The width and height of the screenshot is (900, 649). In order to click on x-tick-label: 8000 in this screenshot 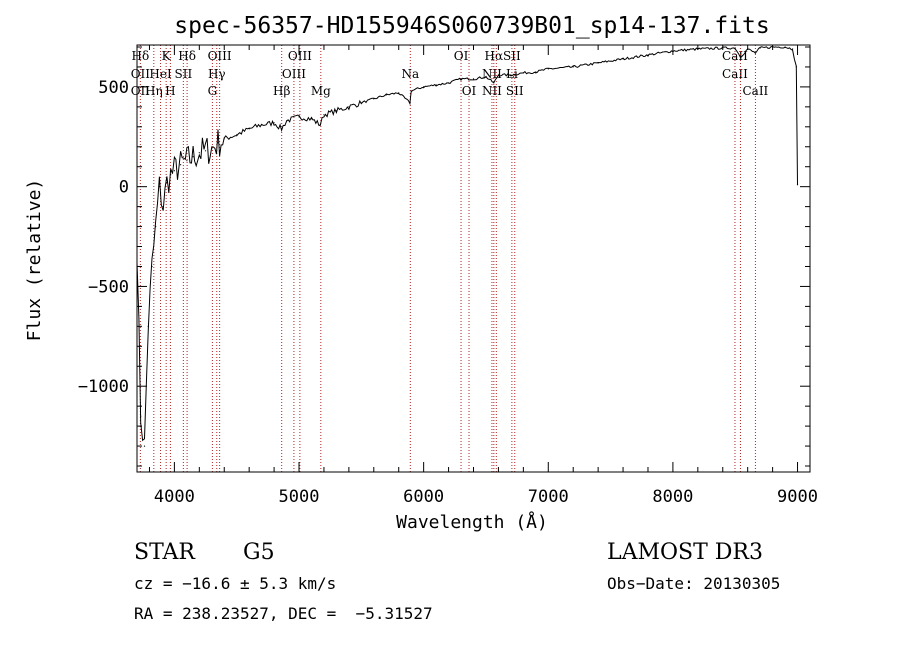, I will do `click(672, 497)`.